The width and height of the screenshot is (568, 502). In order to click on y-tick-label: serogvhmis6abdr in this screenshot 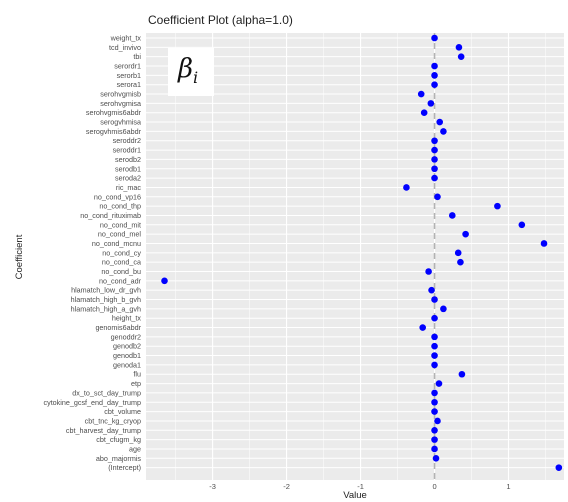, I will do `click(114, 131)`.